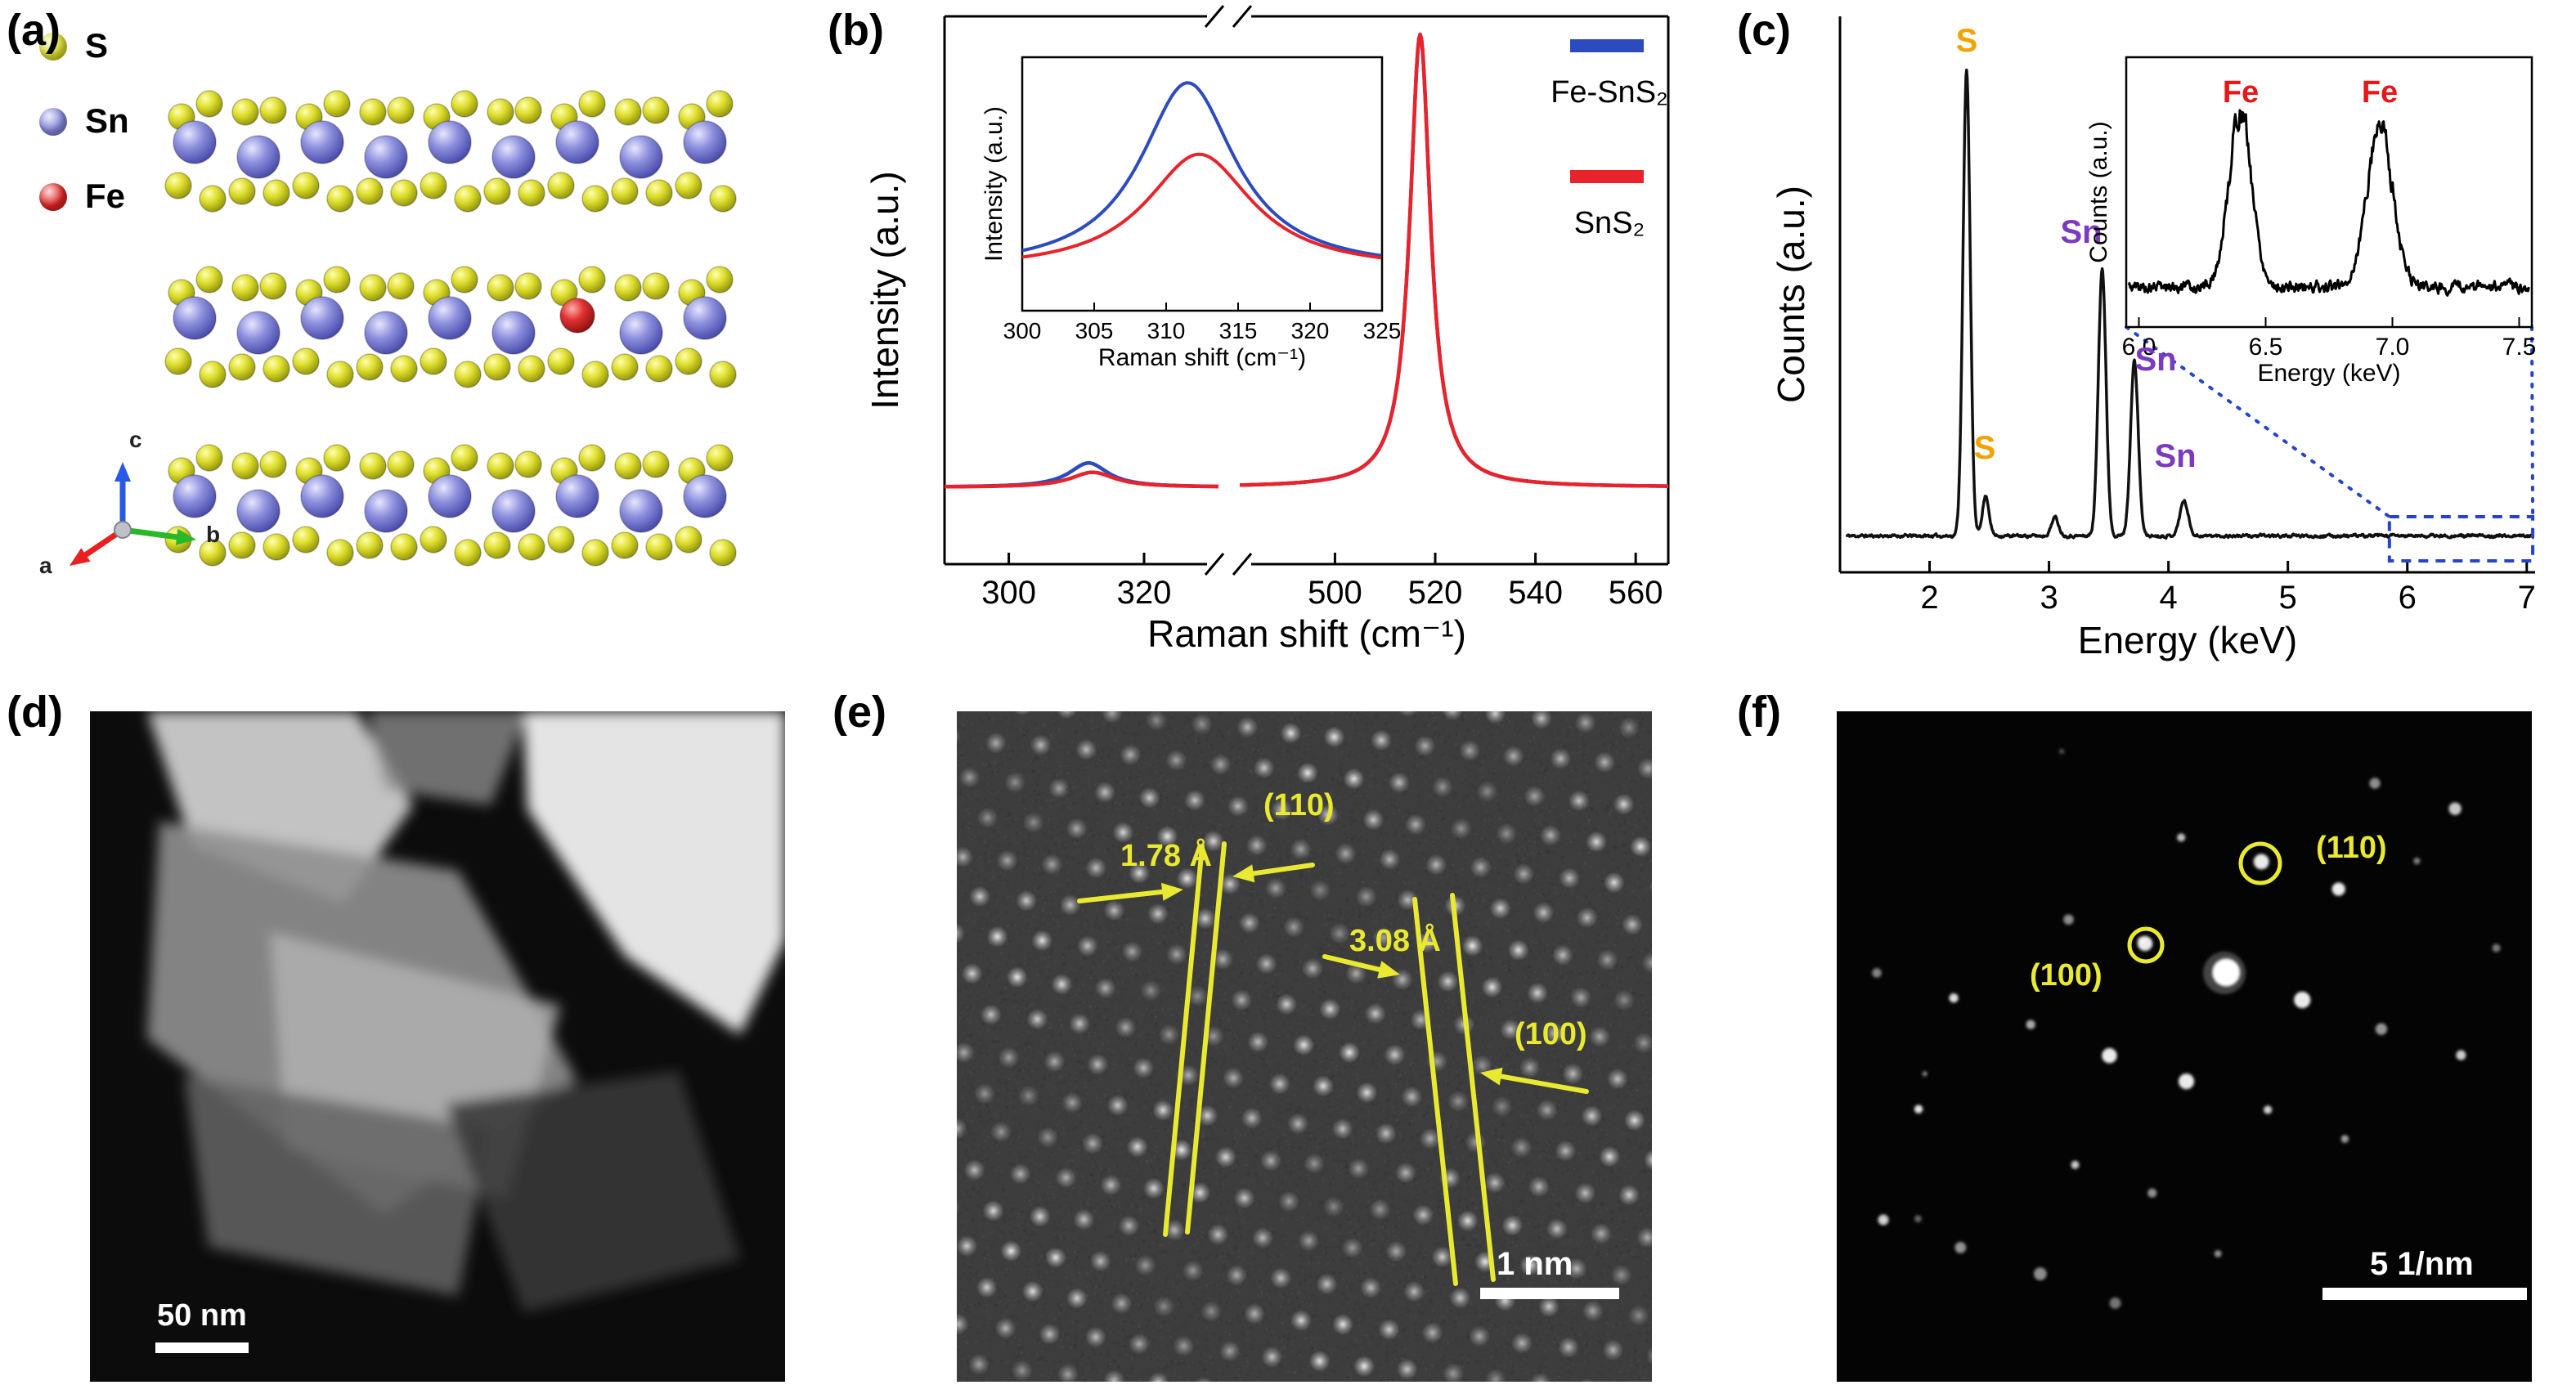 Image resolution: width=2576 pixels, height=1385 pixels. I want to click on svg-text: 6, so click(2408, 598).